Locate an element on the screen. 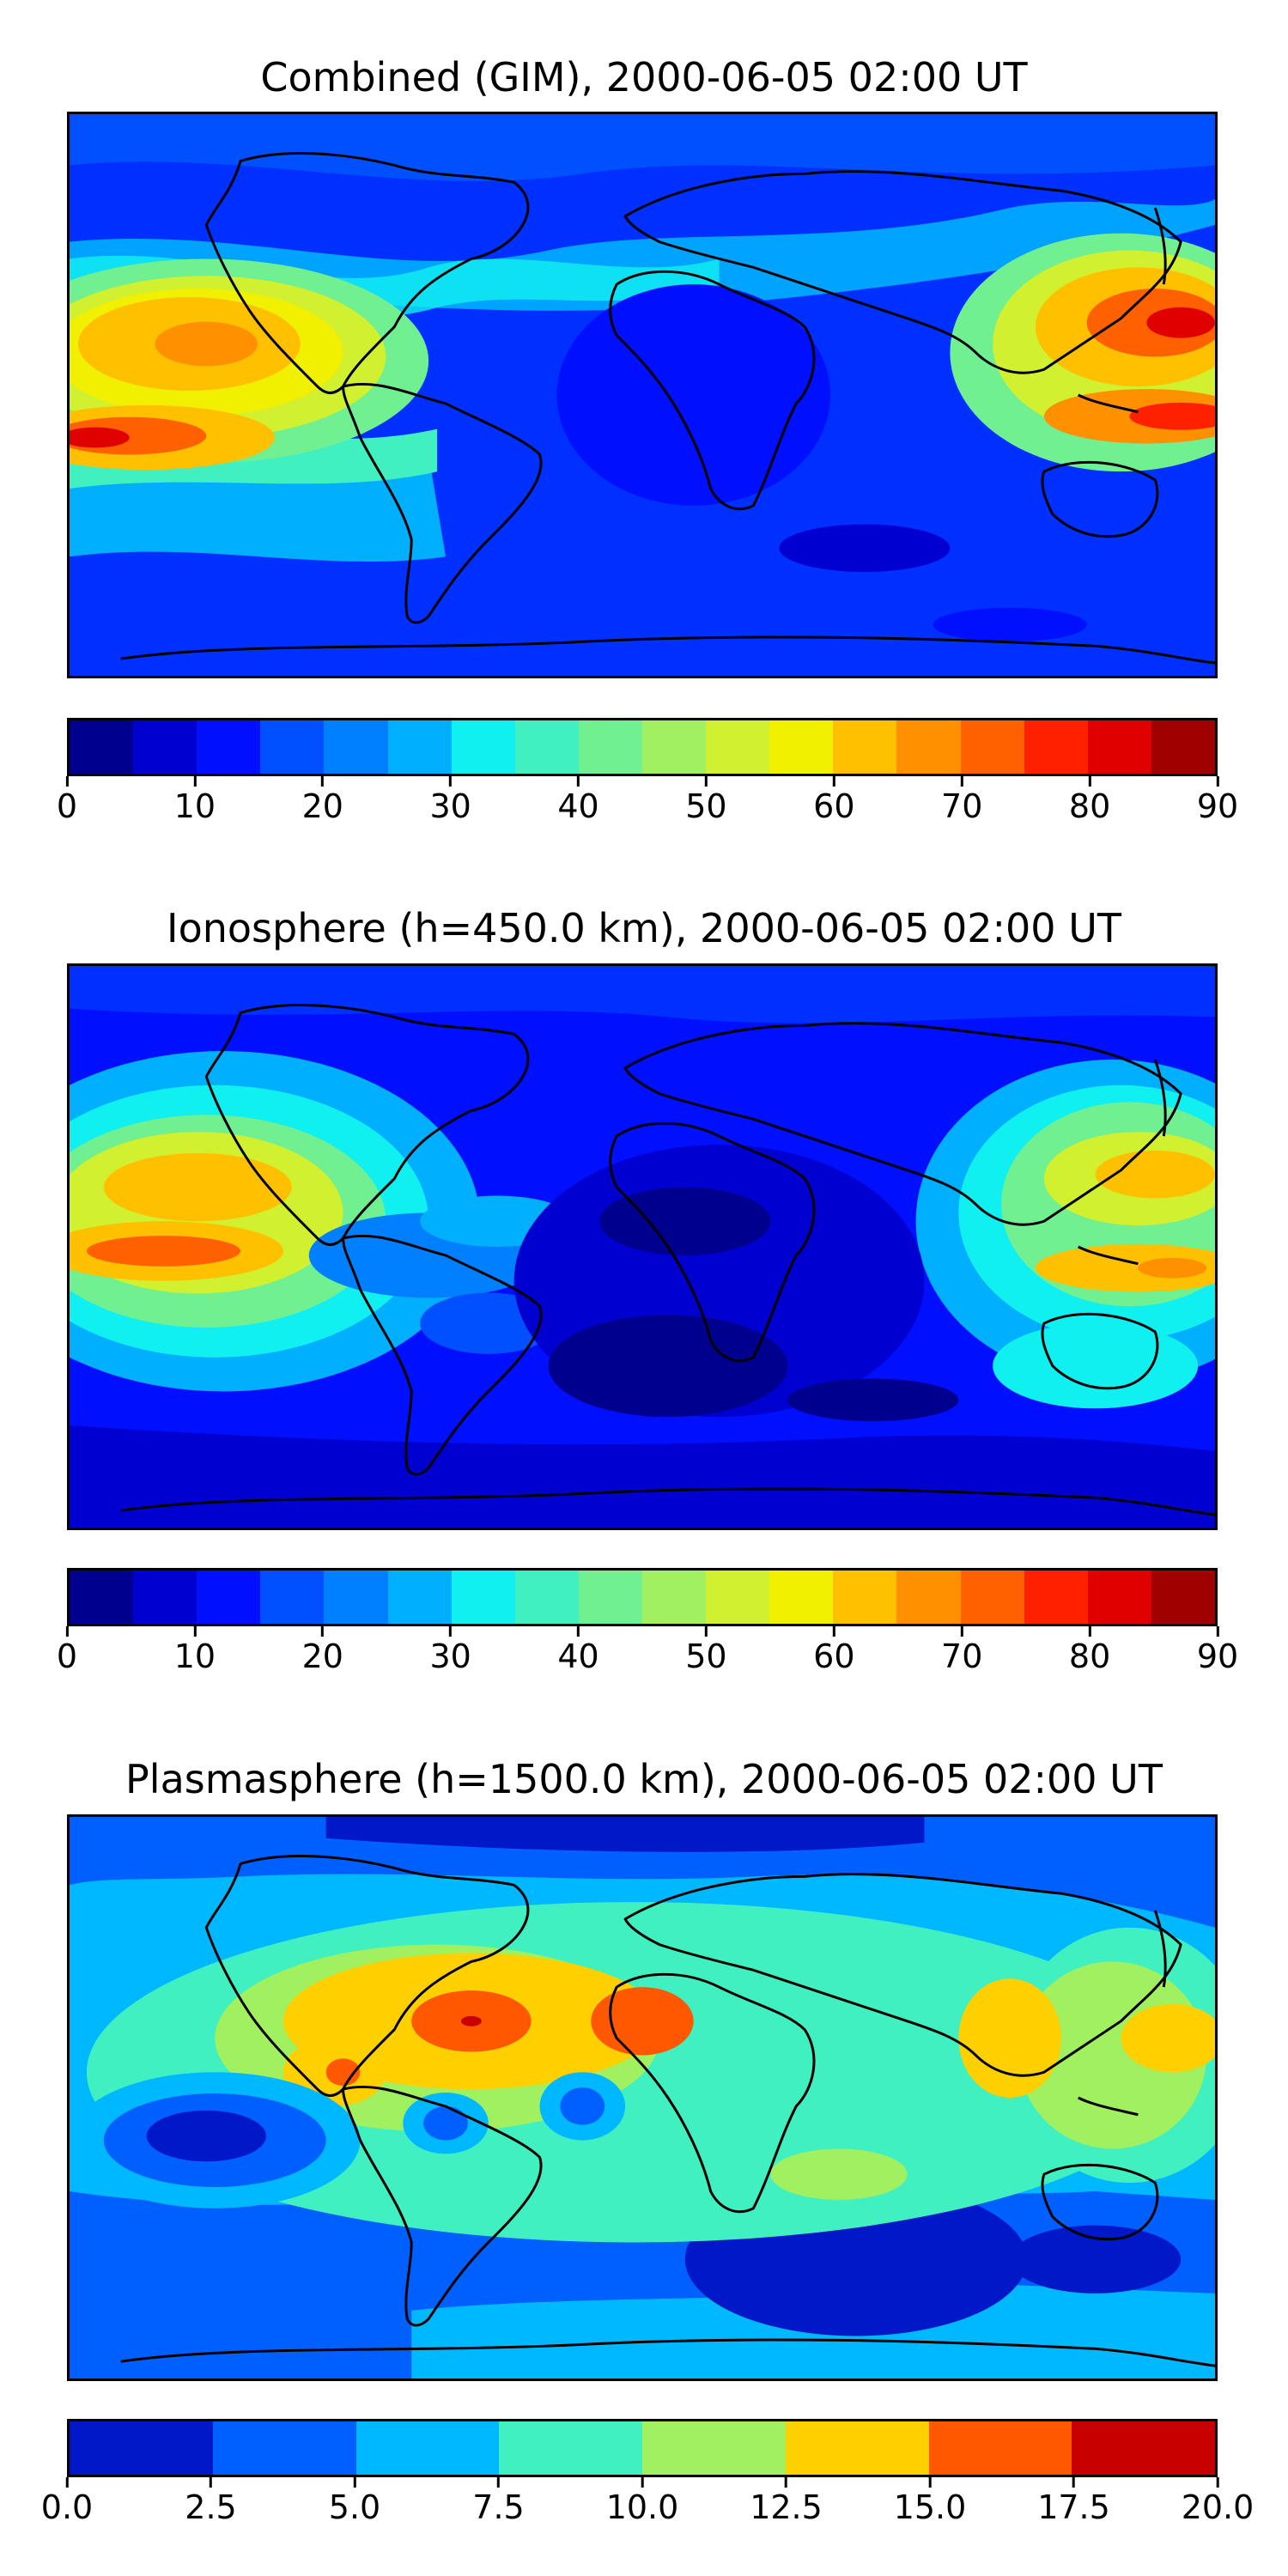 Image resolution: width=1288 pixels, height=2576 pixels. plasmasphere-colorbar-ticks: 0.0 2.5 5.0 7.5 10.0 12.5 15.0 17.5 20.0 is located at coordinates (647, 2501).